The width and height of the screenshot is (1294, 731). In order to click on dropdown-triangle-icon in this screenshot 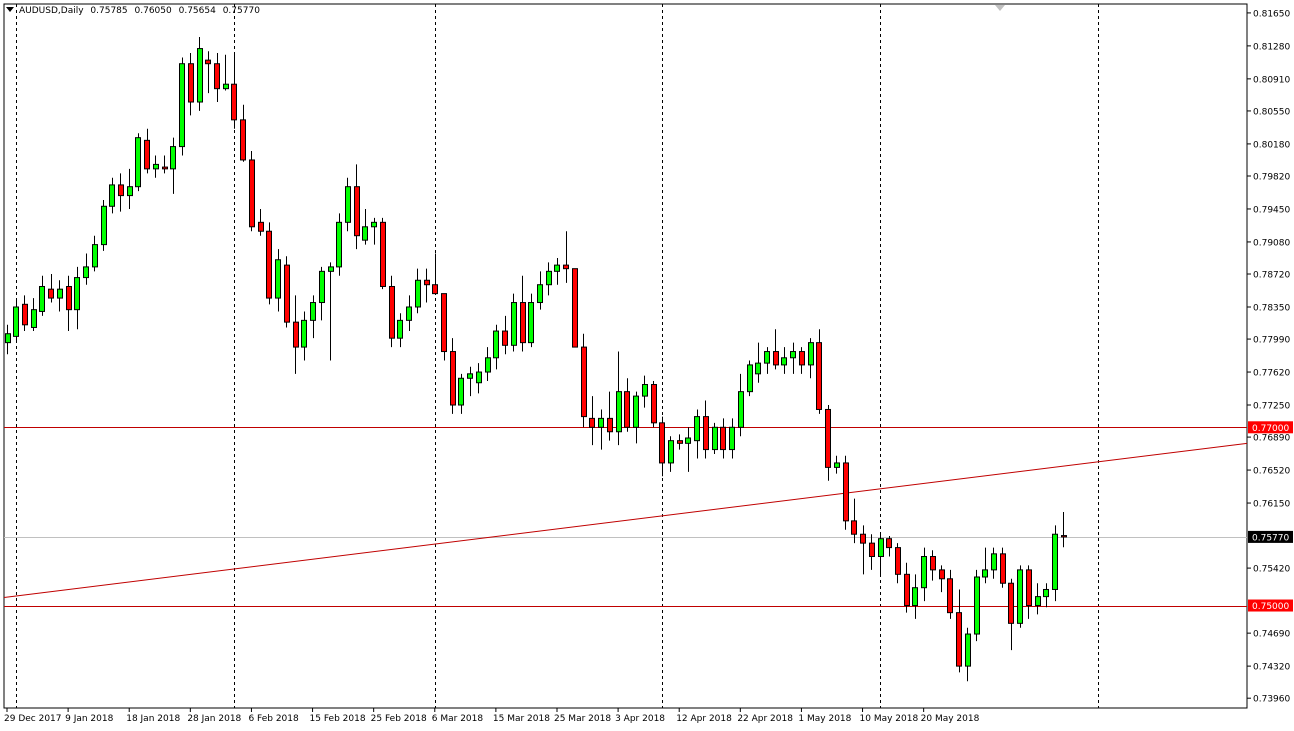, I will do `click(10, 9)`.